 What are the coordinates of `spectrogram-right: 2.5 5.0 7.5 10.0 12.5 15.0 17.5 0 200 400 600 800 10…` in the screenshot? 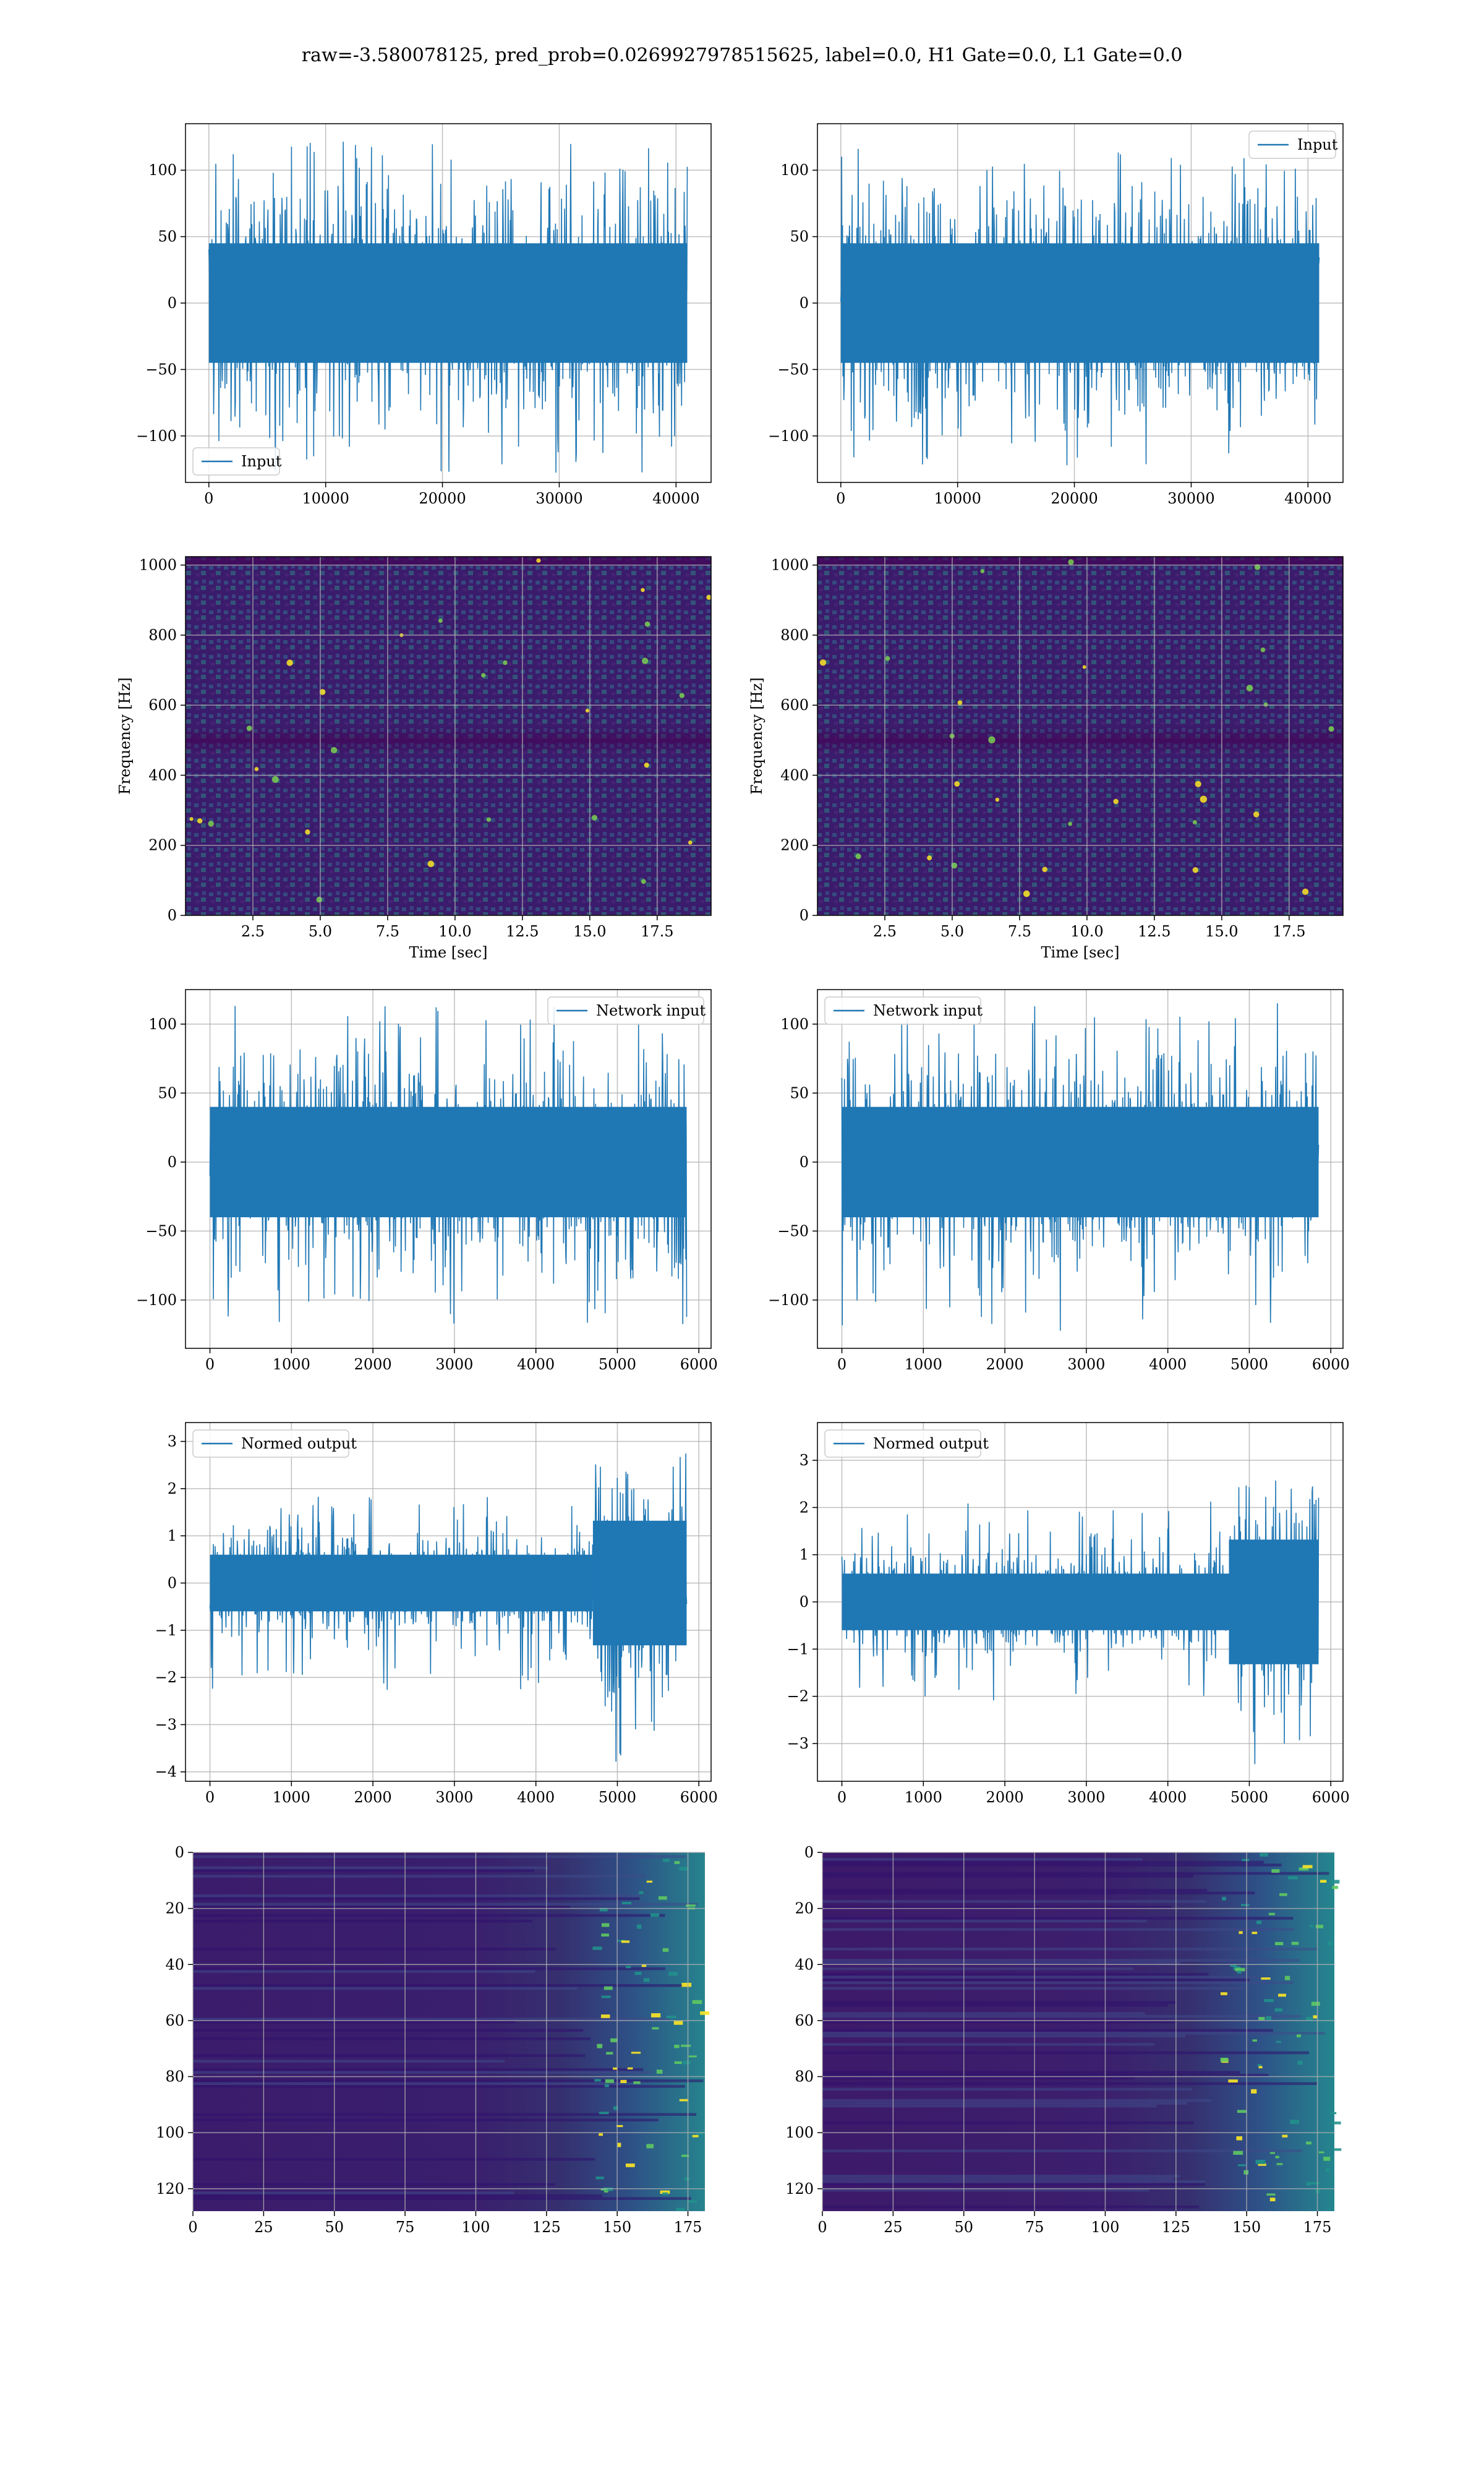 It's located at (1046, 759).